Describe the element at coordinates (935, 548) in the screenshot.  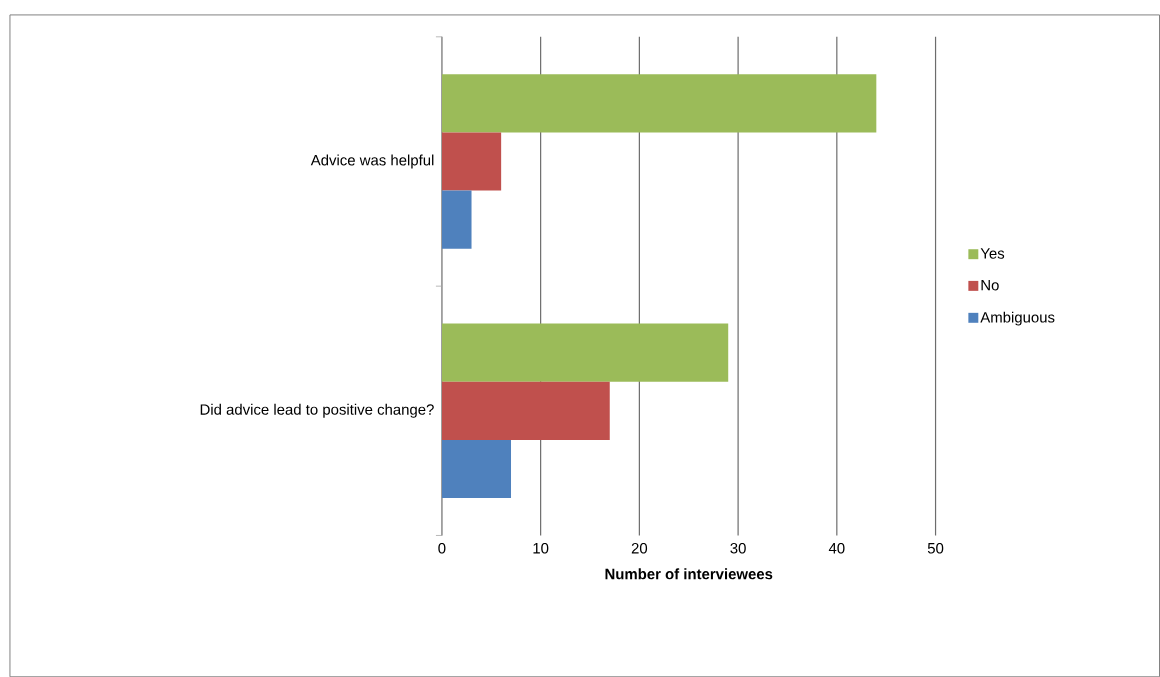
I see `x-tick-label: 50` at that location.